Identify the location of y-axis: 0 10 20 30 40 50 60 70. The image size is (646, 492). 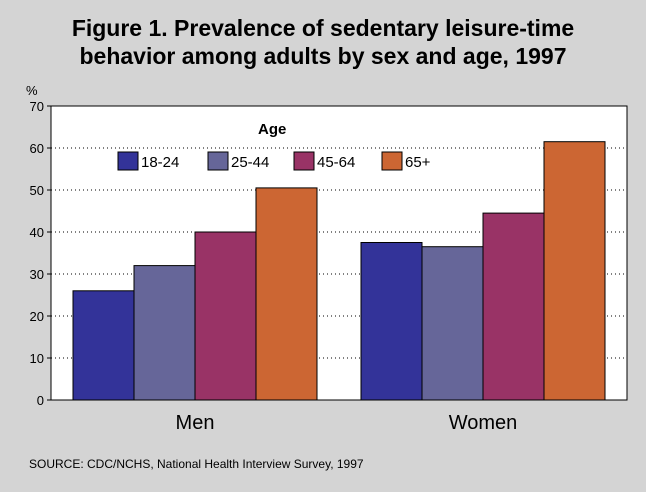
(40, 253).